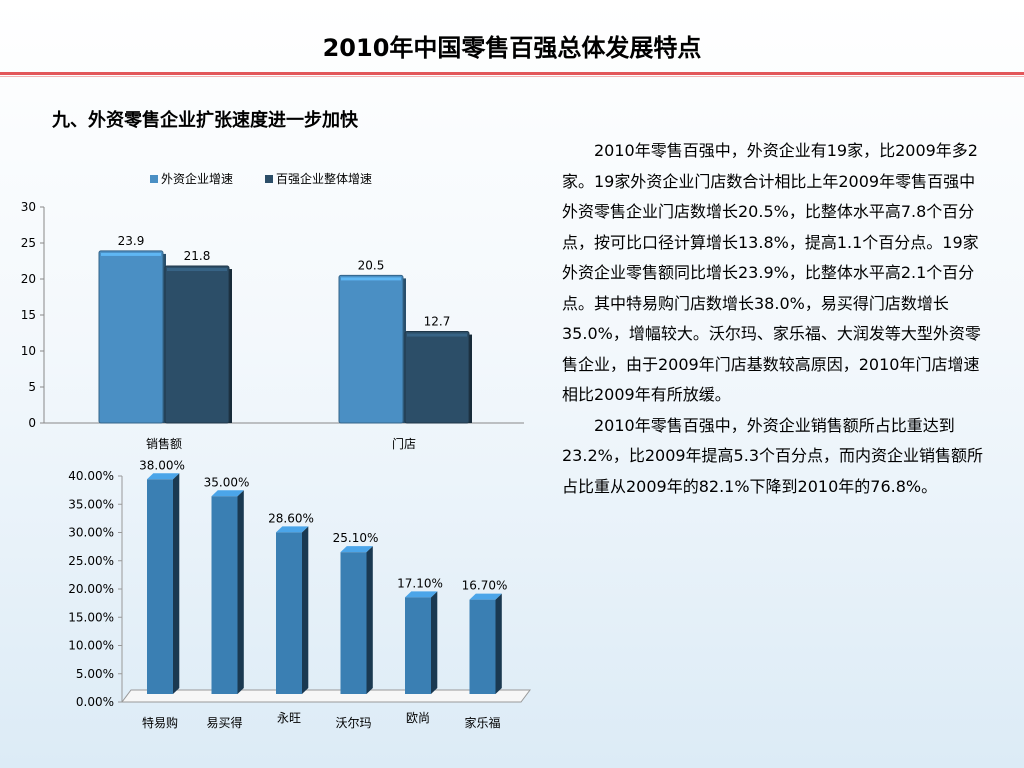 This screenshot has width=1024, height=768. Describe the element at coordinates (356, 538) in the screenshot. I see `data-label: 25.10%` at that location.